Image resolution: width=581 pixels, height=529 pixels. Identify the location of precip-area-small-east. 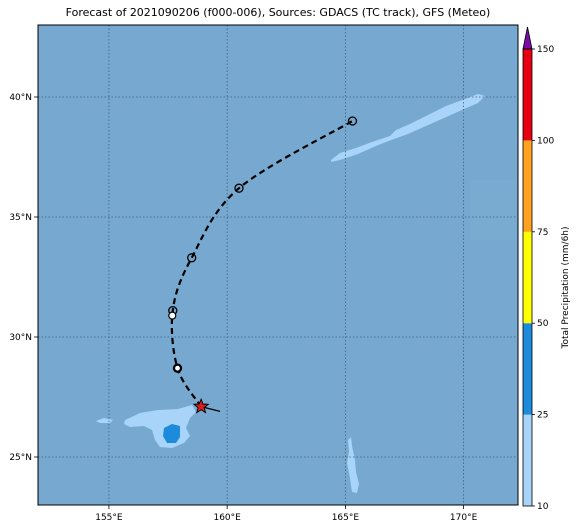
(353, 465).